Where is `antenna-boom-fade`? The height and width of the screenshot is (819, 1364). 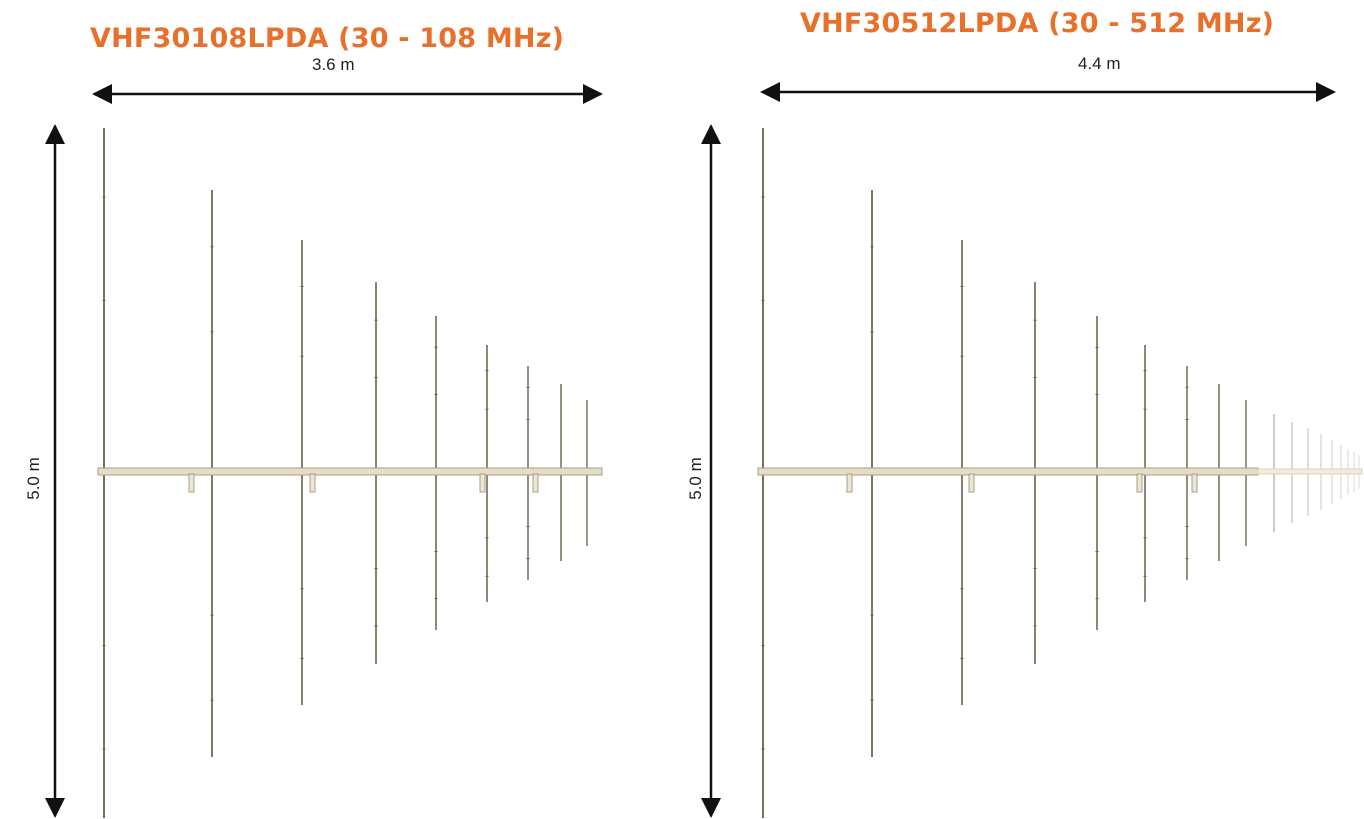
antenna-boom-fade is located at coordinates (1310, 471).